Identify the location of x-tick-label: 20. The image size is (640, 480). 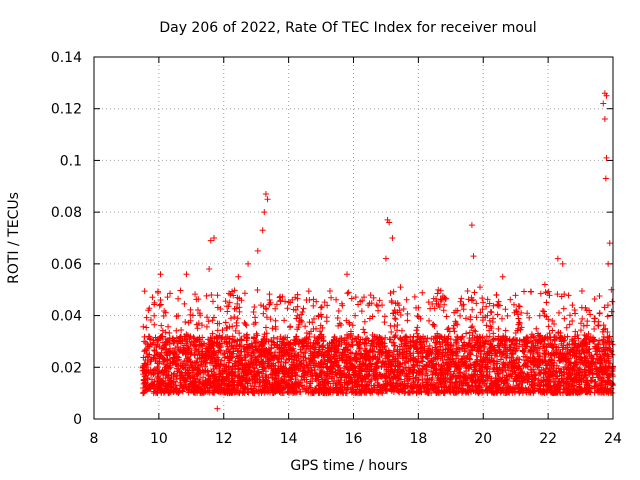
(483, 439).